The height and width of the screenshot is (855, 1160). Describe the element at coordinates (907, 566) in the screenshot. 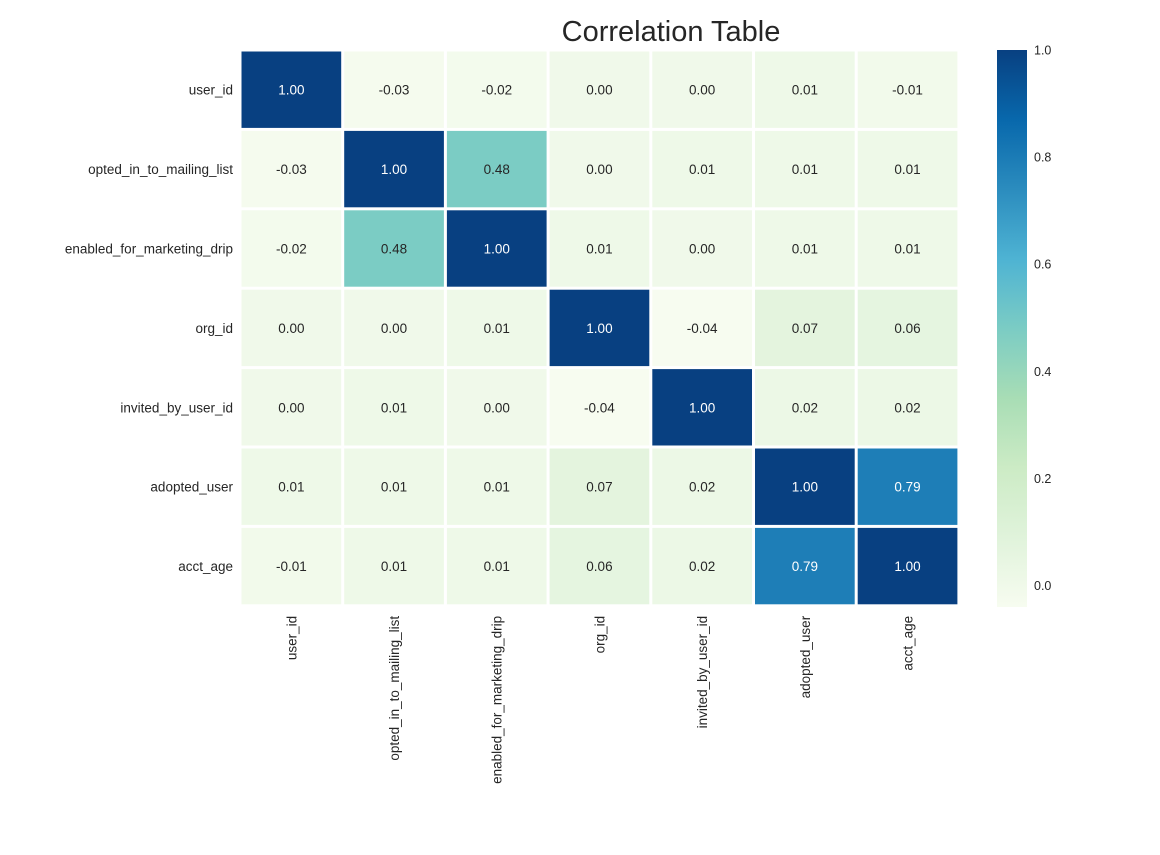

I see `heatmap-cell-acct-age-acct-age` at that location.